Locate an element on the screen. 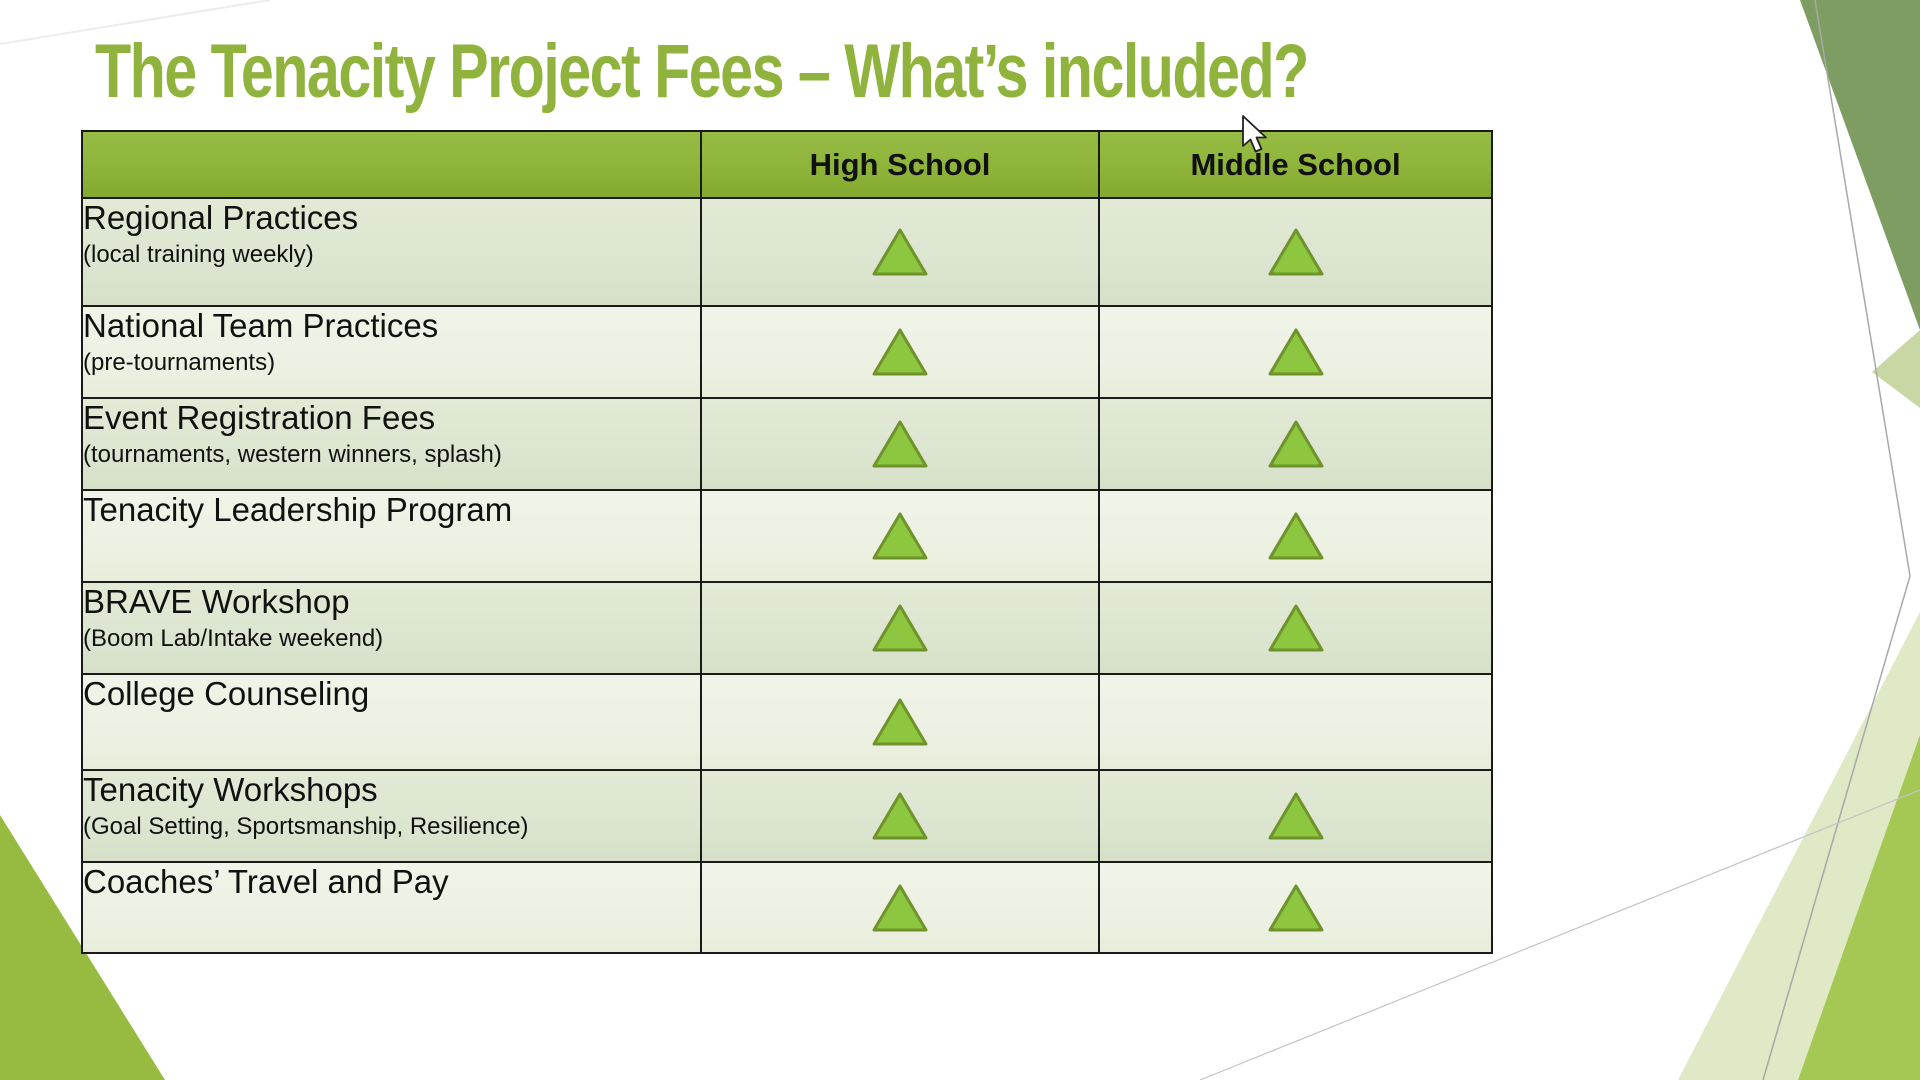 This screenshot has height=1080, width=1920. decoration-hairline-steep is located at coordinates (1862, 288).